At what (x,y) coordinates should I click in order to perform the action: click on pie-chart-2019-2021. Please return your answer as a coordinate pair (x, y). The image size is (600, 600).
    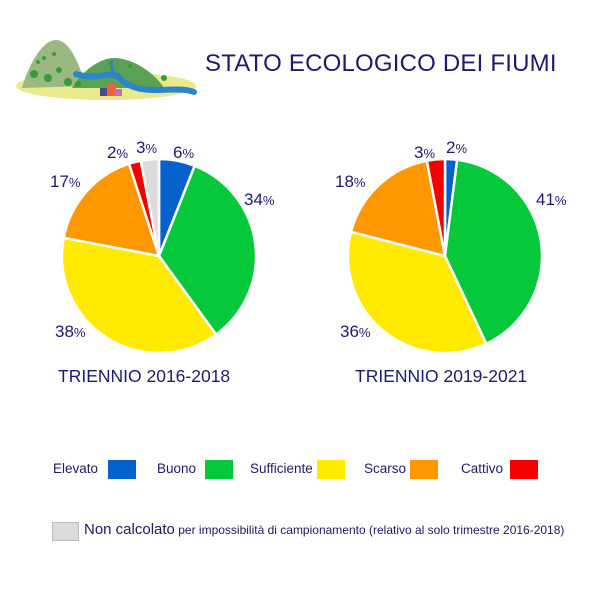
    Looking at the image, I should click on (445, 256).